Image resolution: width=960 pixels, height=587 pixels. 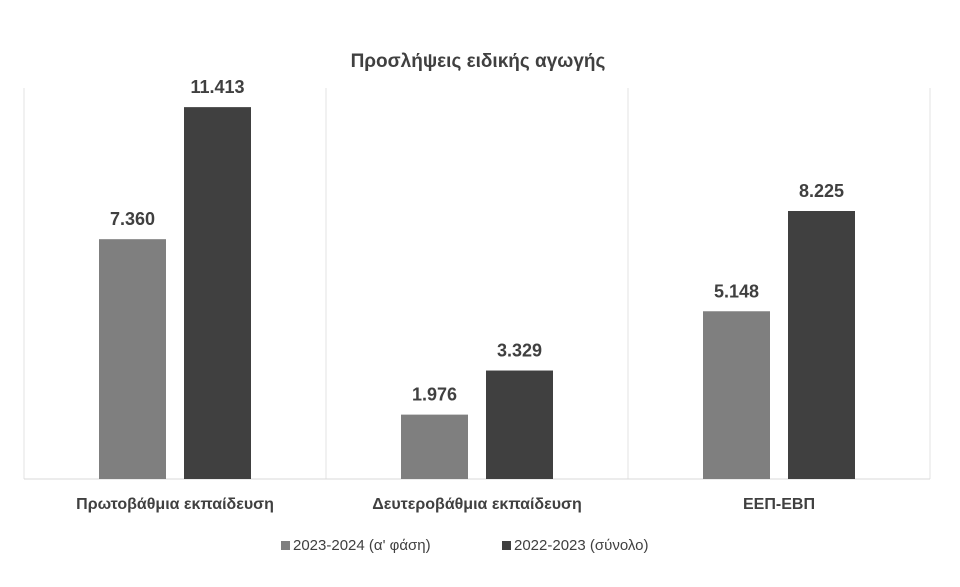 I want to click on x-tick-label: ΕΕΠ-ΕΒΠ, so click(x=779, y=504).